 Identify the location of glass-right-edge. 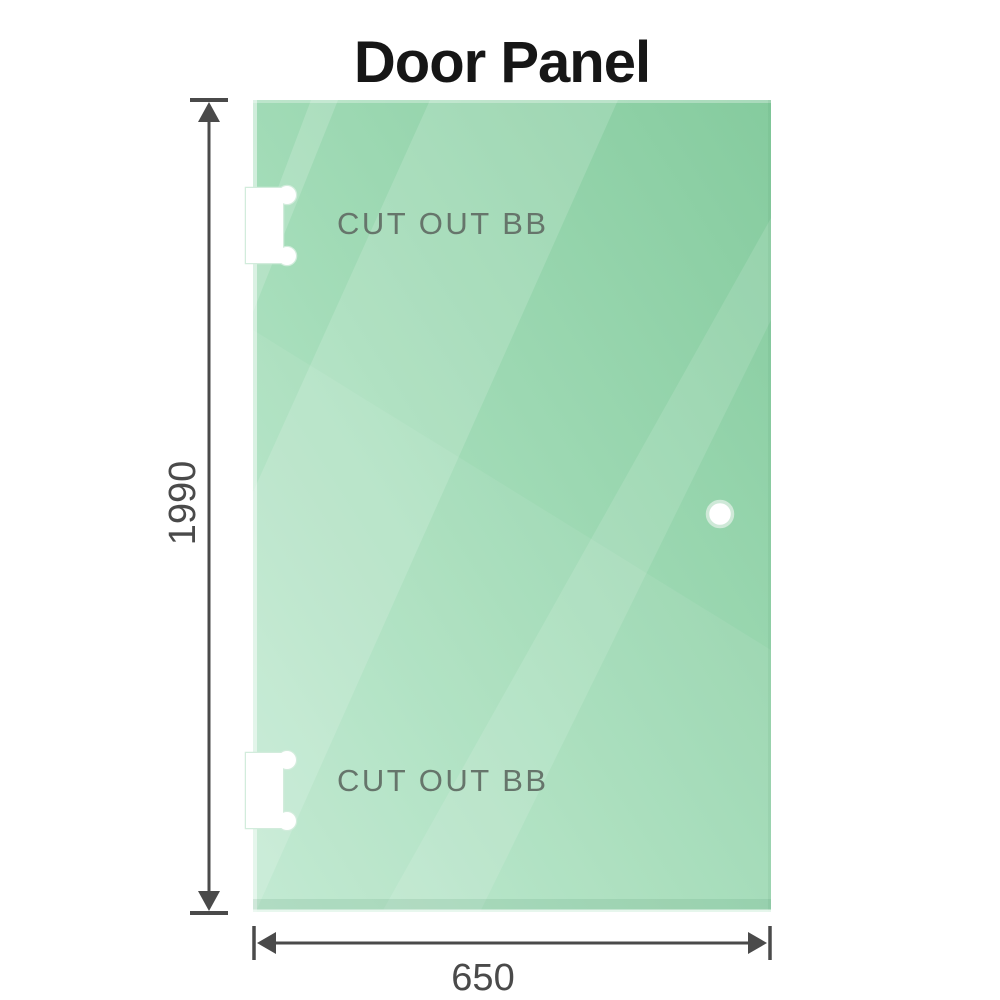
(769, 506).